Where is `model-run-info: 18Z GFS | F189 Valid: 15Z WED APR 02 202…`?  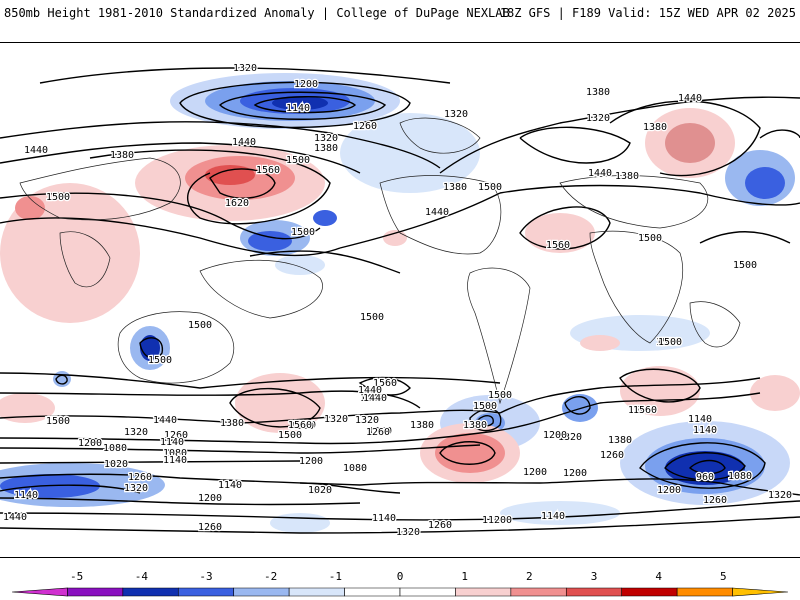 model-run-info: 18Z GFS | F189 Valid: 15Z WED APR 02 202… is located at coordinates (647, 13).